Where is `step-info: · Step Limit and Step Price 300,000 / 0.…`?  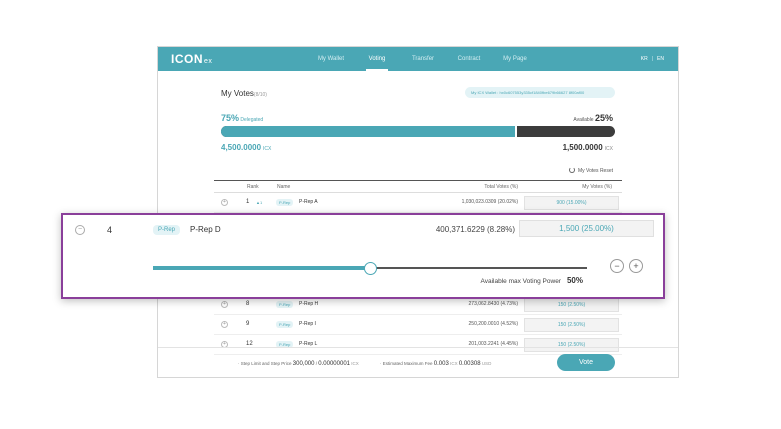
step-info: · Step Limit and Step Price 300,000 / 0.… is located at coordinates (298, 364).